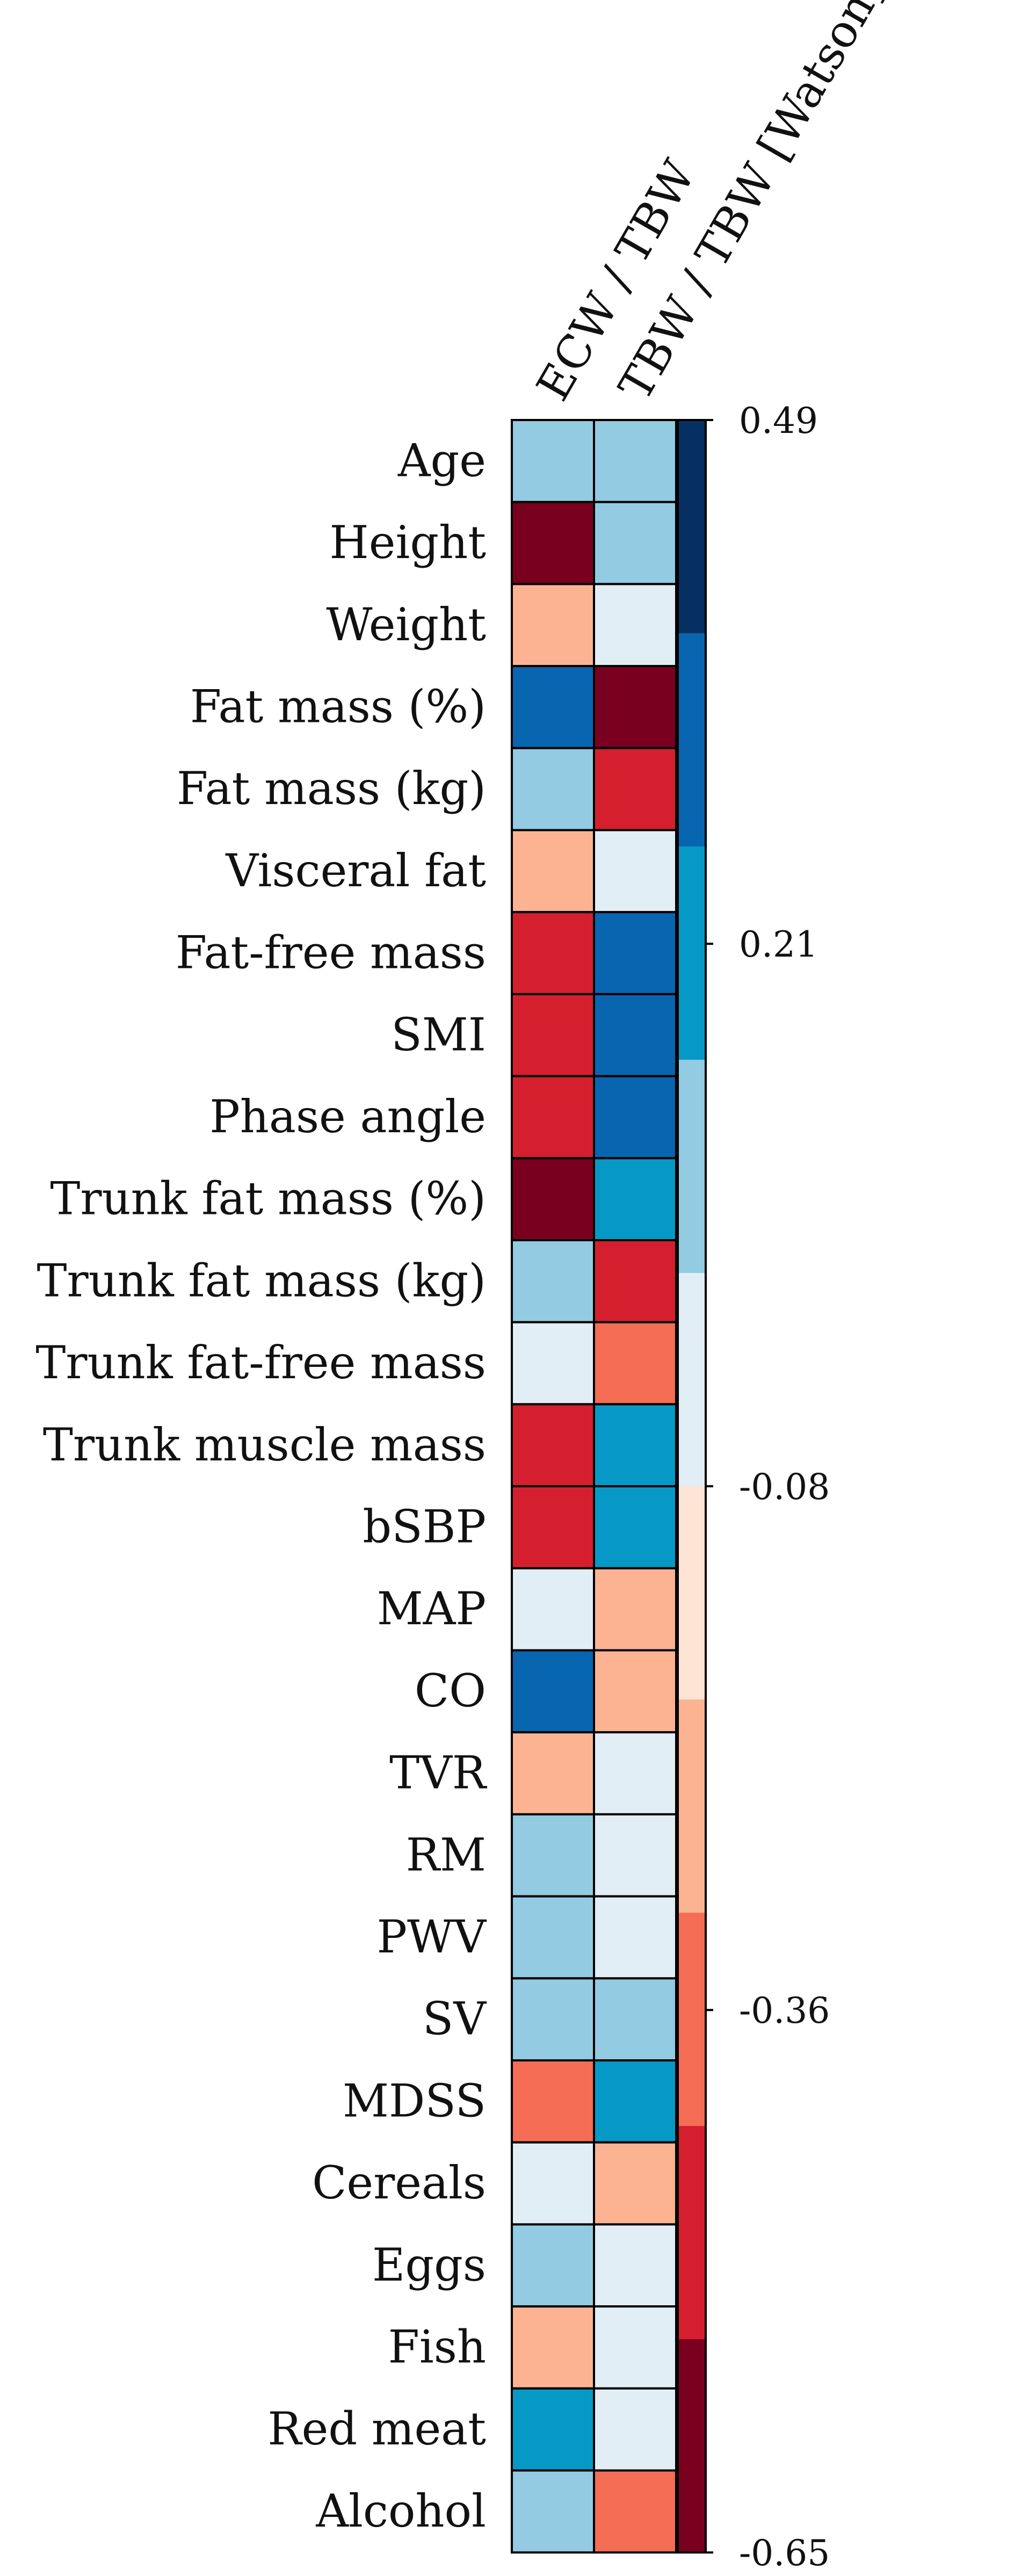 Image resolution: width=1036 pixels, height=2576 pixels. What do you see at coordinates (779, 944) in the screenshot?
I see `colorbar-tick-label: 0.21` at bounding box center [779, 944].